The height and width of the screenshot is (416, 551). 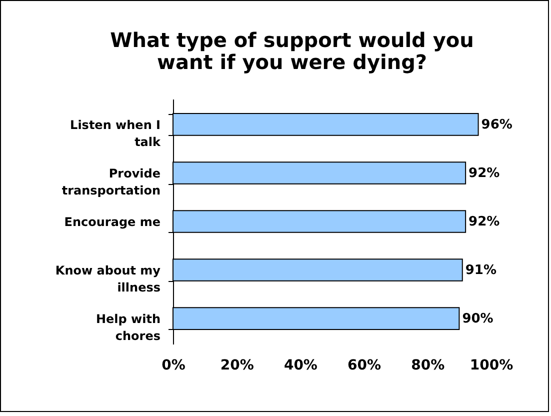 What do you see at coordinates (496, 124) in the screenshot?
I see `data-label: 96%` at bounding box center [496, 124].